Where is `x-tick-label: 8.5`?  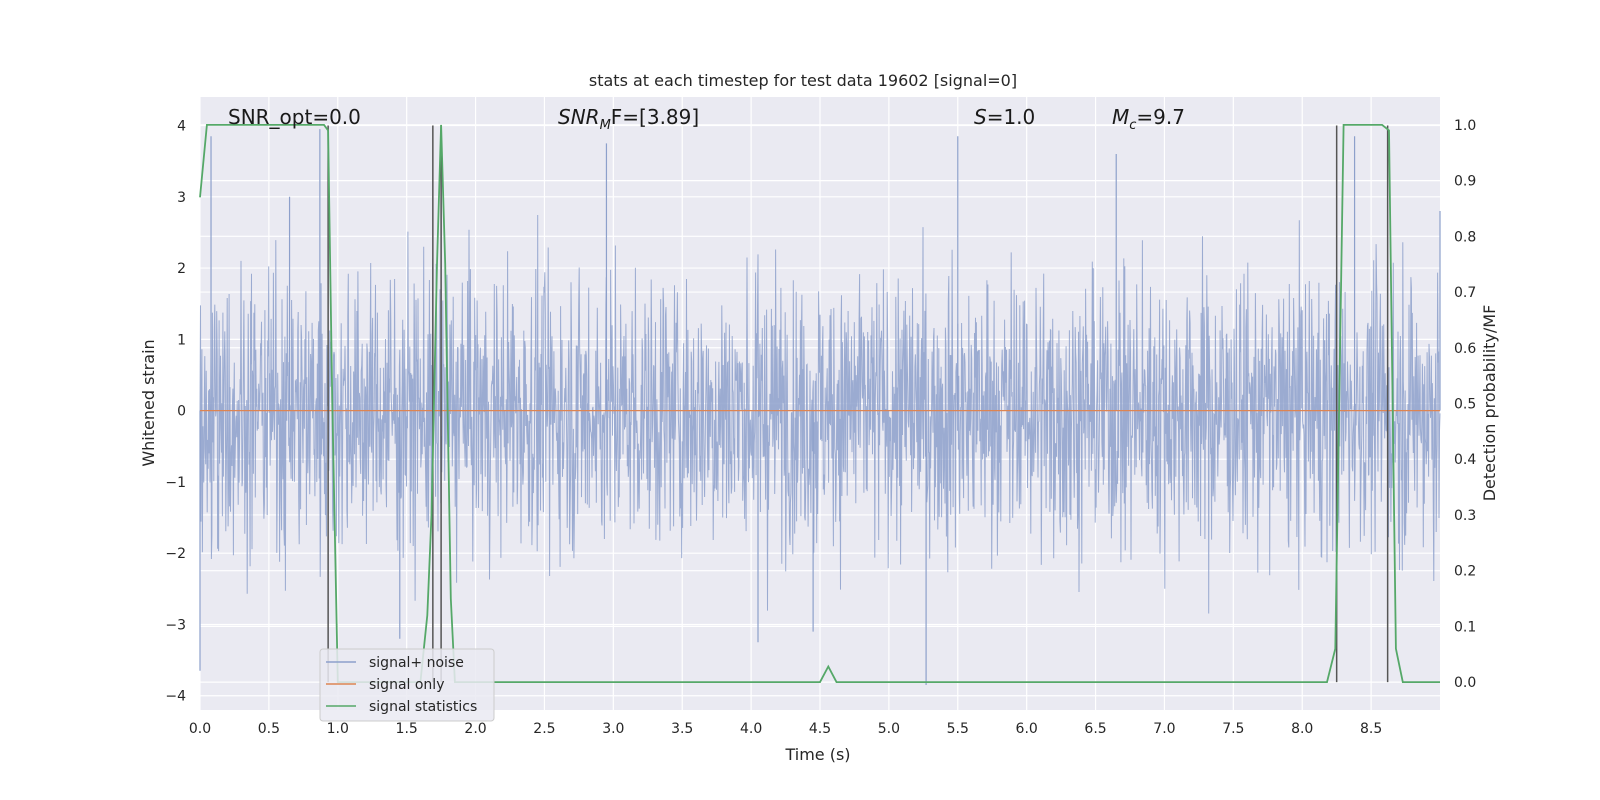
x-tick-label: 8.5 is located at coordinates (1371, 729).